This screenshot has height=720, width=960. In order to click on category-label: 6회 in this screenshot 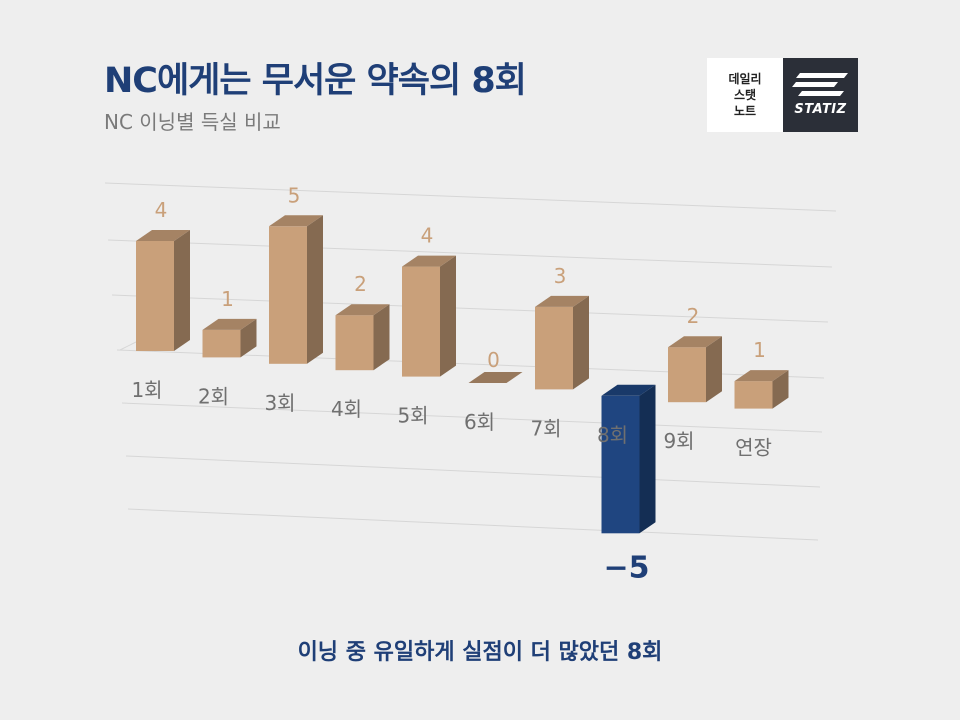, I will do `click(479, 422)`.